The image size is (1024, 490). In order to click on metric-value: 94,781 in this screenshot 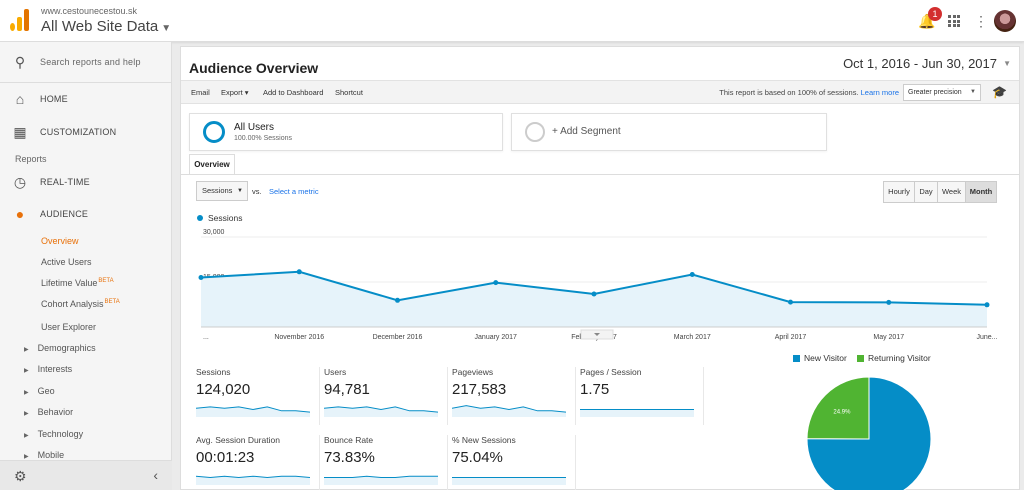, I will do `click(347, 389)`.